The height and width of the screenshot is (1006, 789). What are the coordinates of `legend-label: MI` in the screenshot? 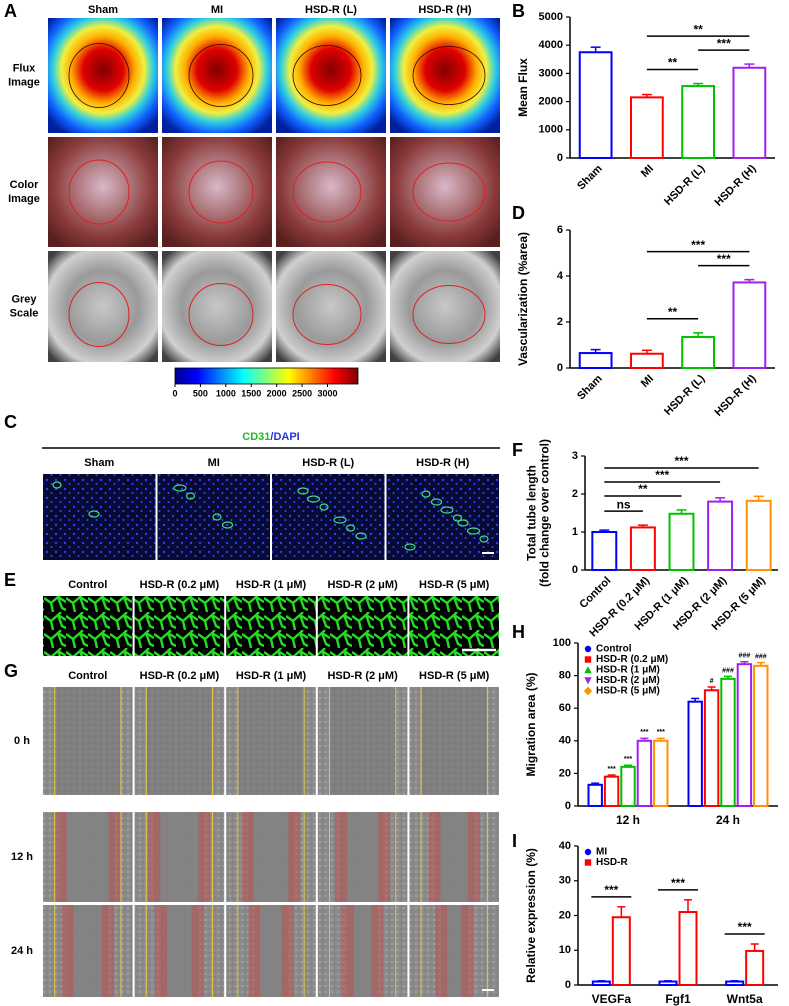 It's located at (601, 852).